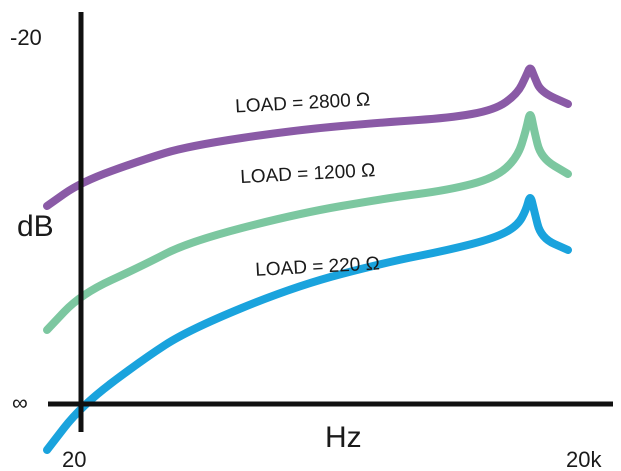 The width and height of the screenshot is (621, 471). Describe the element at coordinates (584, 459) in the screenshot. I see `x-tick-right: 20k` at that location.